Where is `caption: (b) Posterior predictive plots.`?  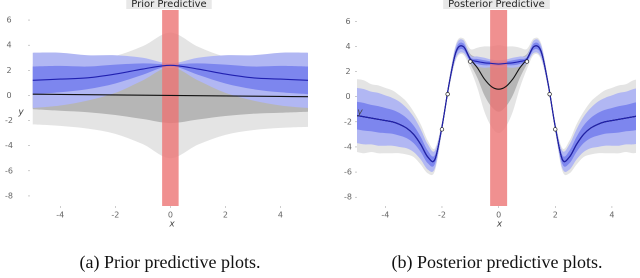
caption: (b) Posterior predictive plots. is located at coordinates (497, 262).